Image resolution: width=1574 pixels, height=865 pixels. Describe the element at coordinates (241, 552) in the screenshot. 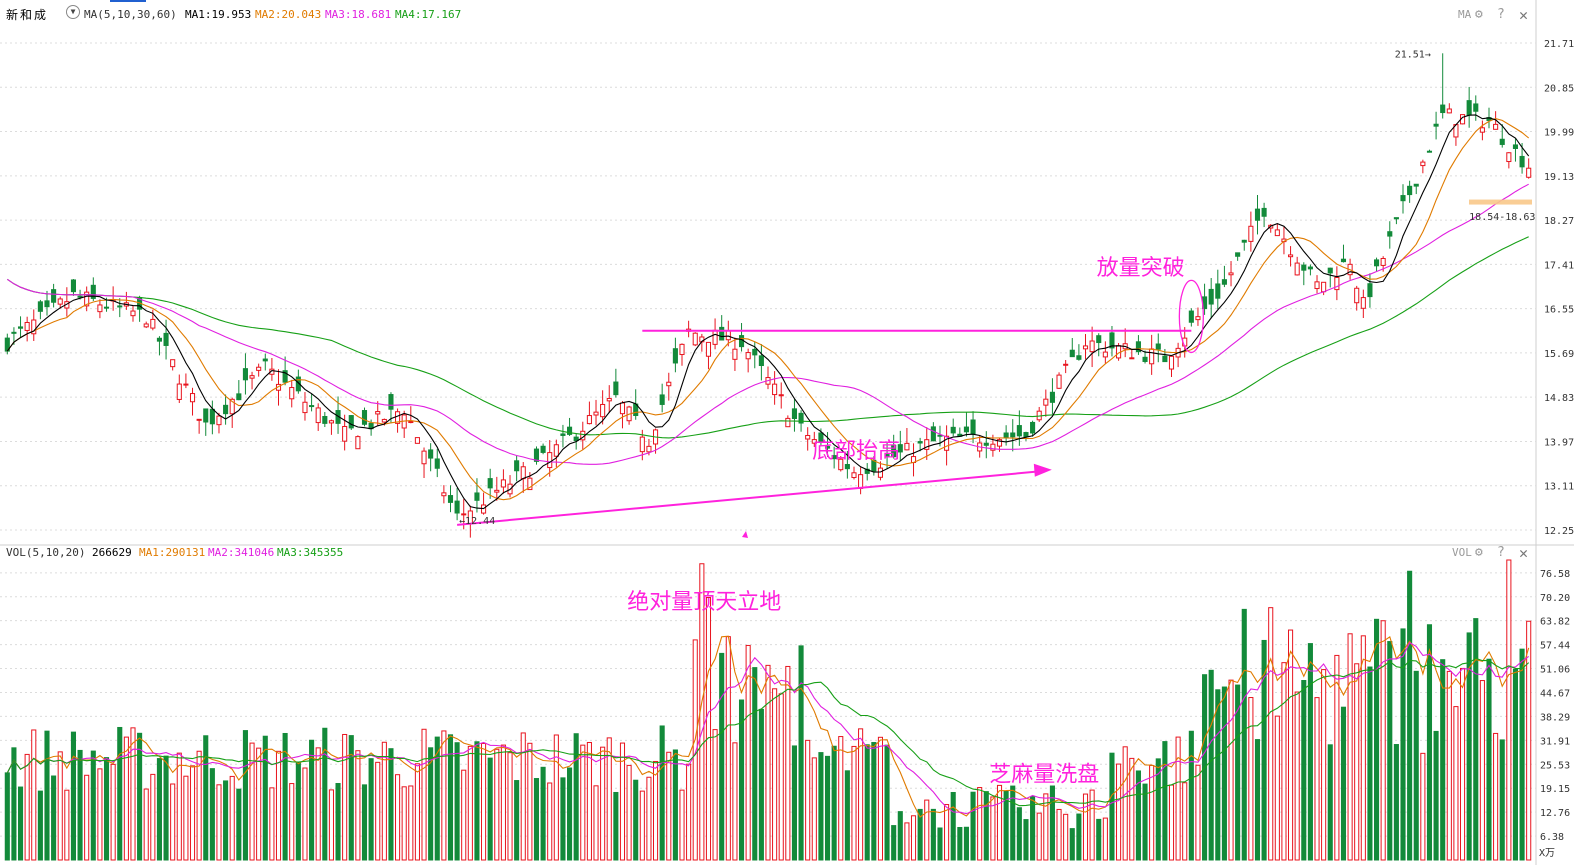

I see `vol-ma2-value: MA2:341046` at that location.